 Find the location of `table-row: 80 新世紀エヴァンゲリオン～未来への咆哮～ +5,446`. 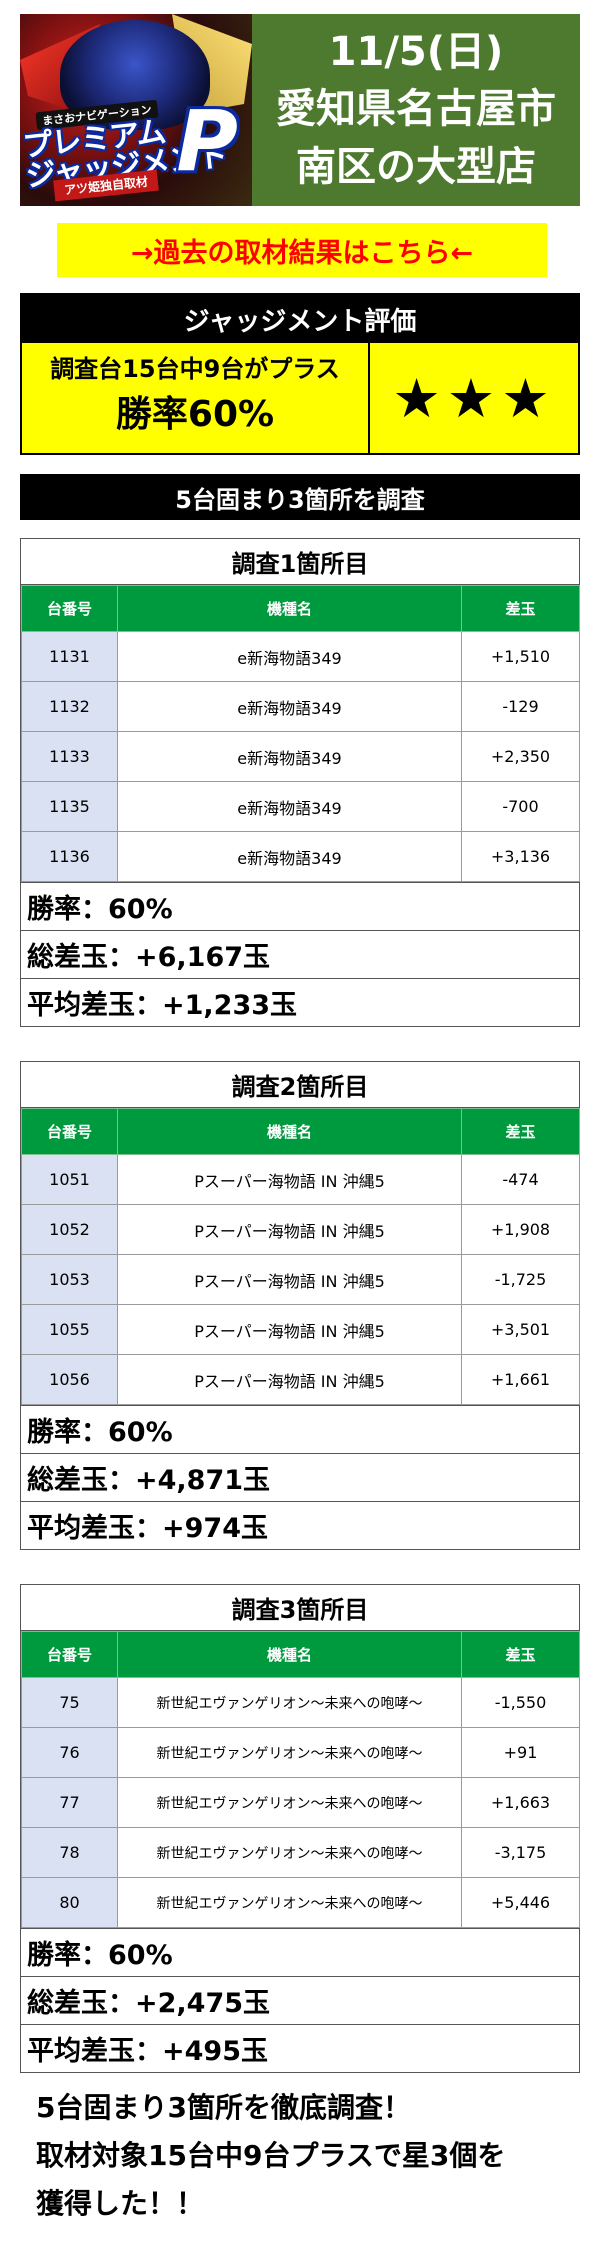

table-row: 80 新世紀エヴァンゲリオン～未来への咆哮～ +5,446 is located at coordinates (300, 1902).